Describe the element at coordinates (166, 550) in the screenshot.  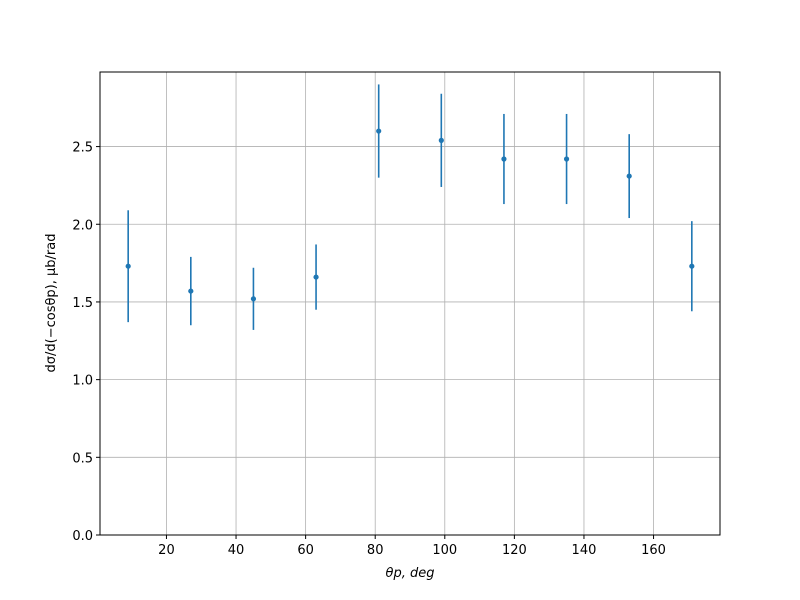
I see `x-tick-label: 20` at that location.